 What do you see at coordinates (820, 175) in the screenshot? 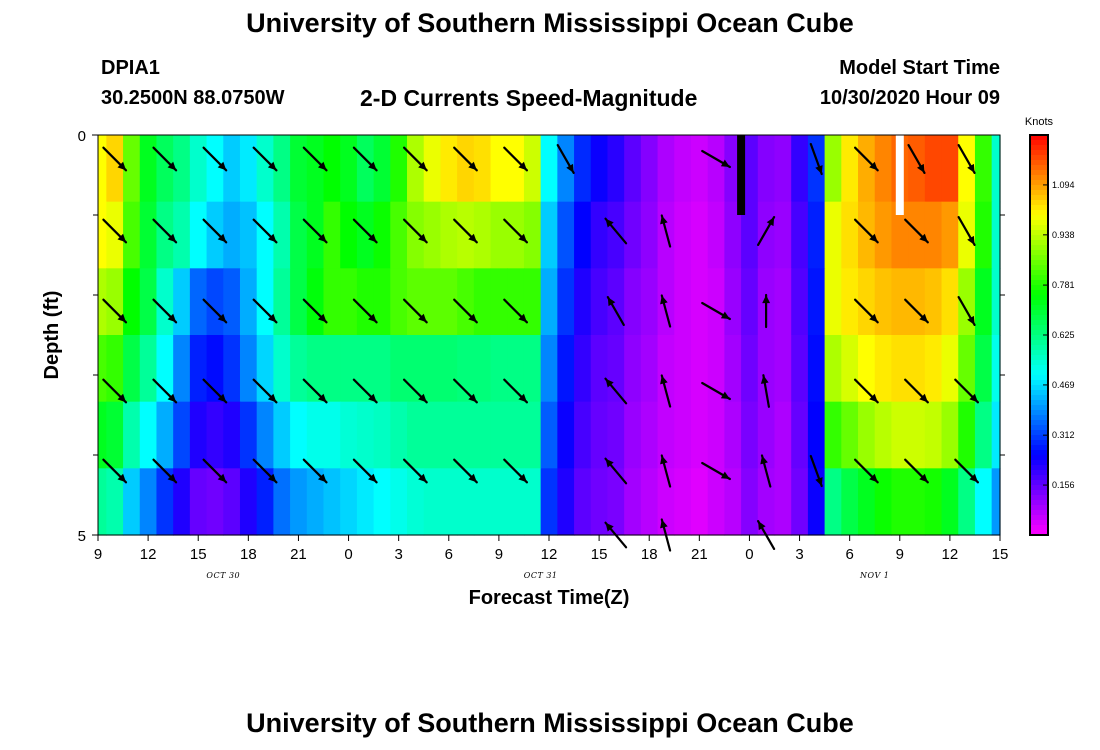
I see `missing-data-markers` at bounding box center [820, 175].